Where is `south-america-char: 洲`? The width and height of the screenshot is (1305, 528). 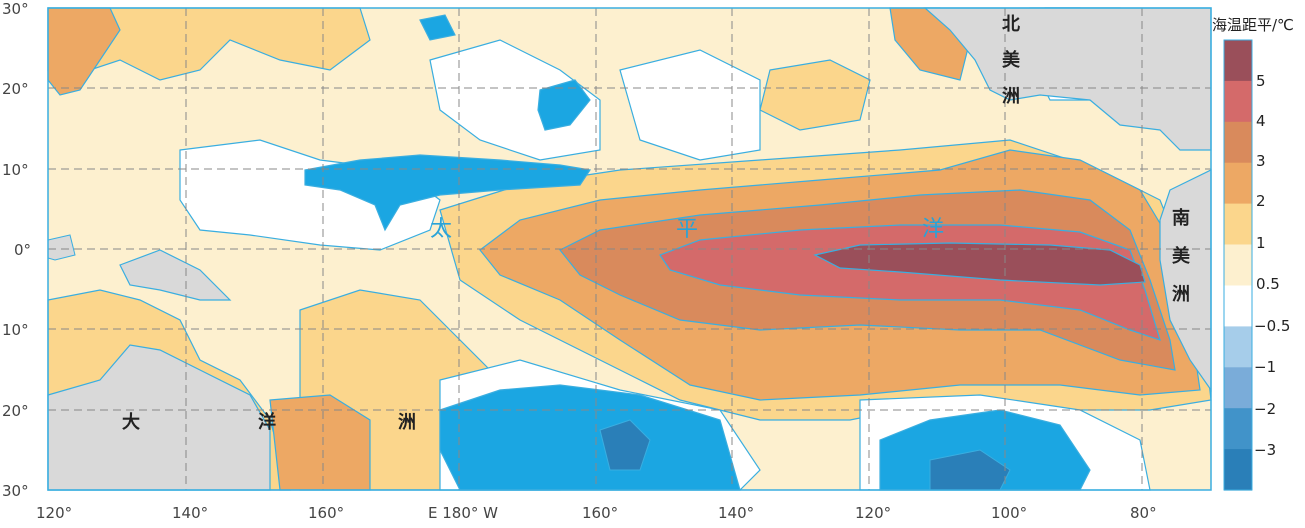 south-america-char: 洲 is located at coordinates (1181, 294).